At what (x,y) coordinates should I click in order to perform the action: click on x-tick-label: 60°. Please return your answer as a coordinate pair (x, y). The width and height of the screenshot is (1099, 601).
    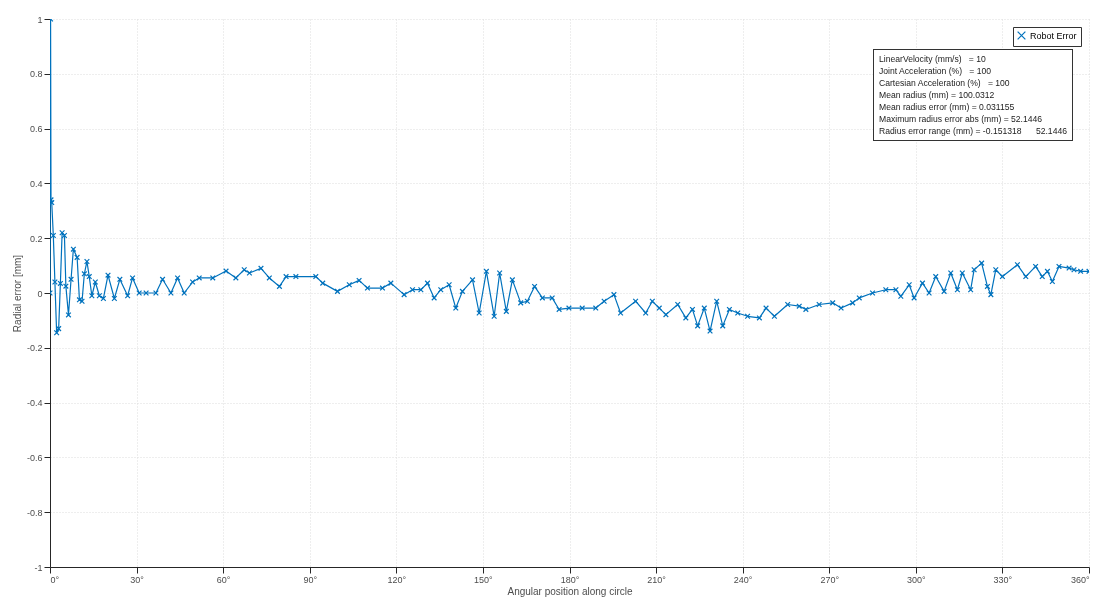
    Looking at the image, I should click on (223, 579).